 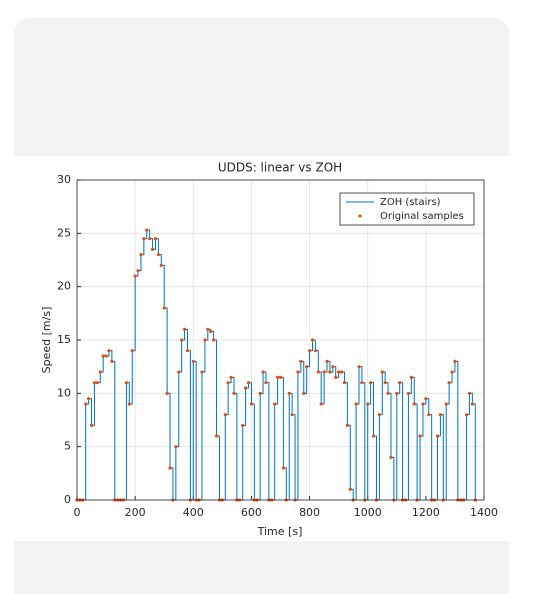 I want to click on chart-title: UDDS: linear vs ZOH, so click(x=280, y=168).